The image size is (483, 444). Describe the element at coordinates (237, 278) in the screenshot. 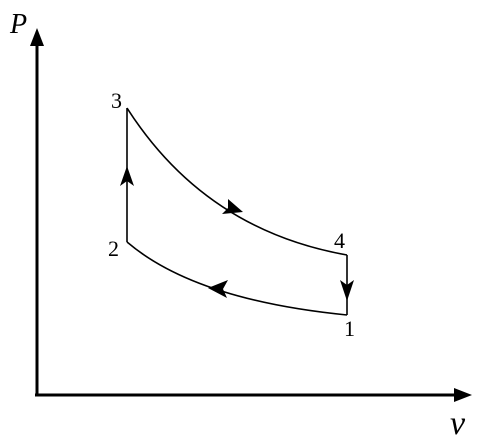

I see `process-1-2-curve` at that location.